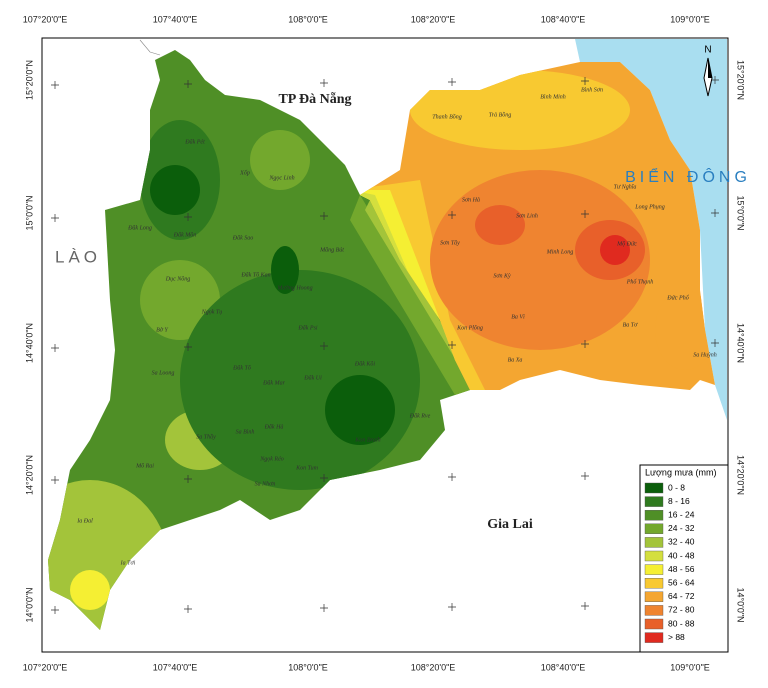  What do you see at coordinates (625, 187) in the screenshot?
I see `place-label: Tư Nghĩa` at bounding box center [625, 187].